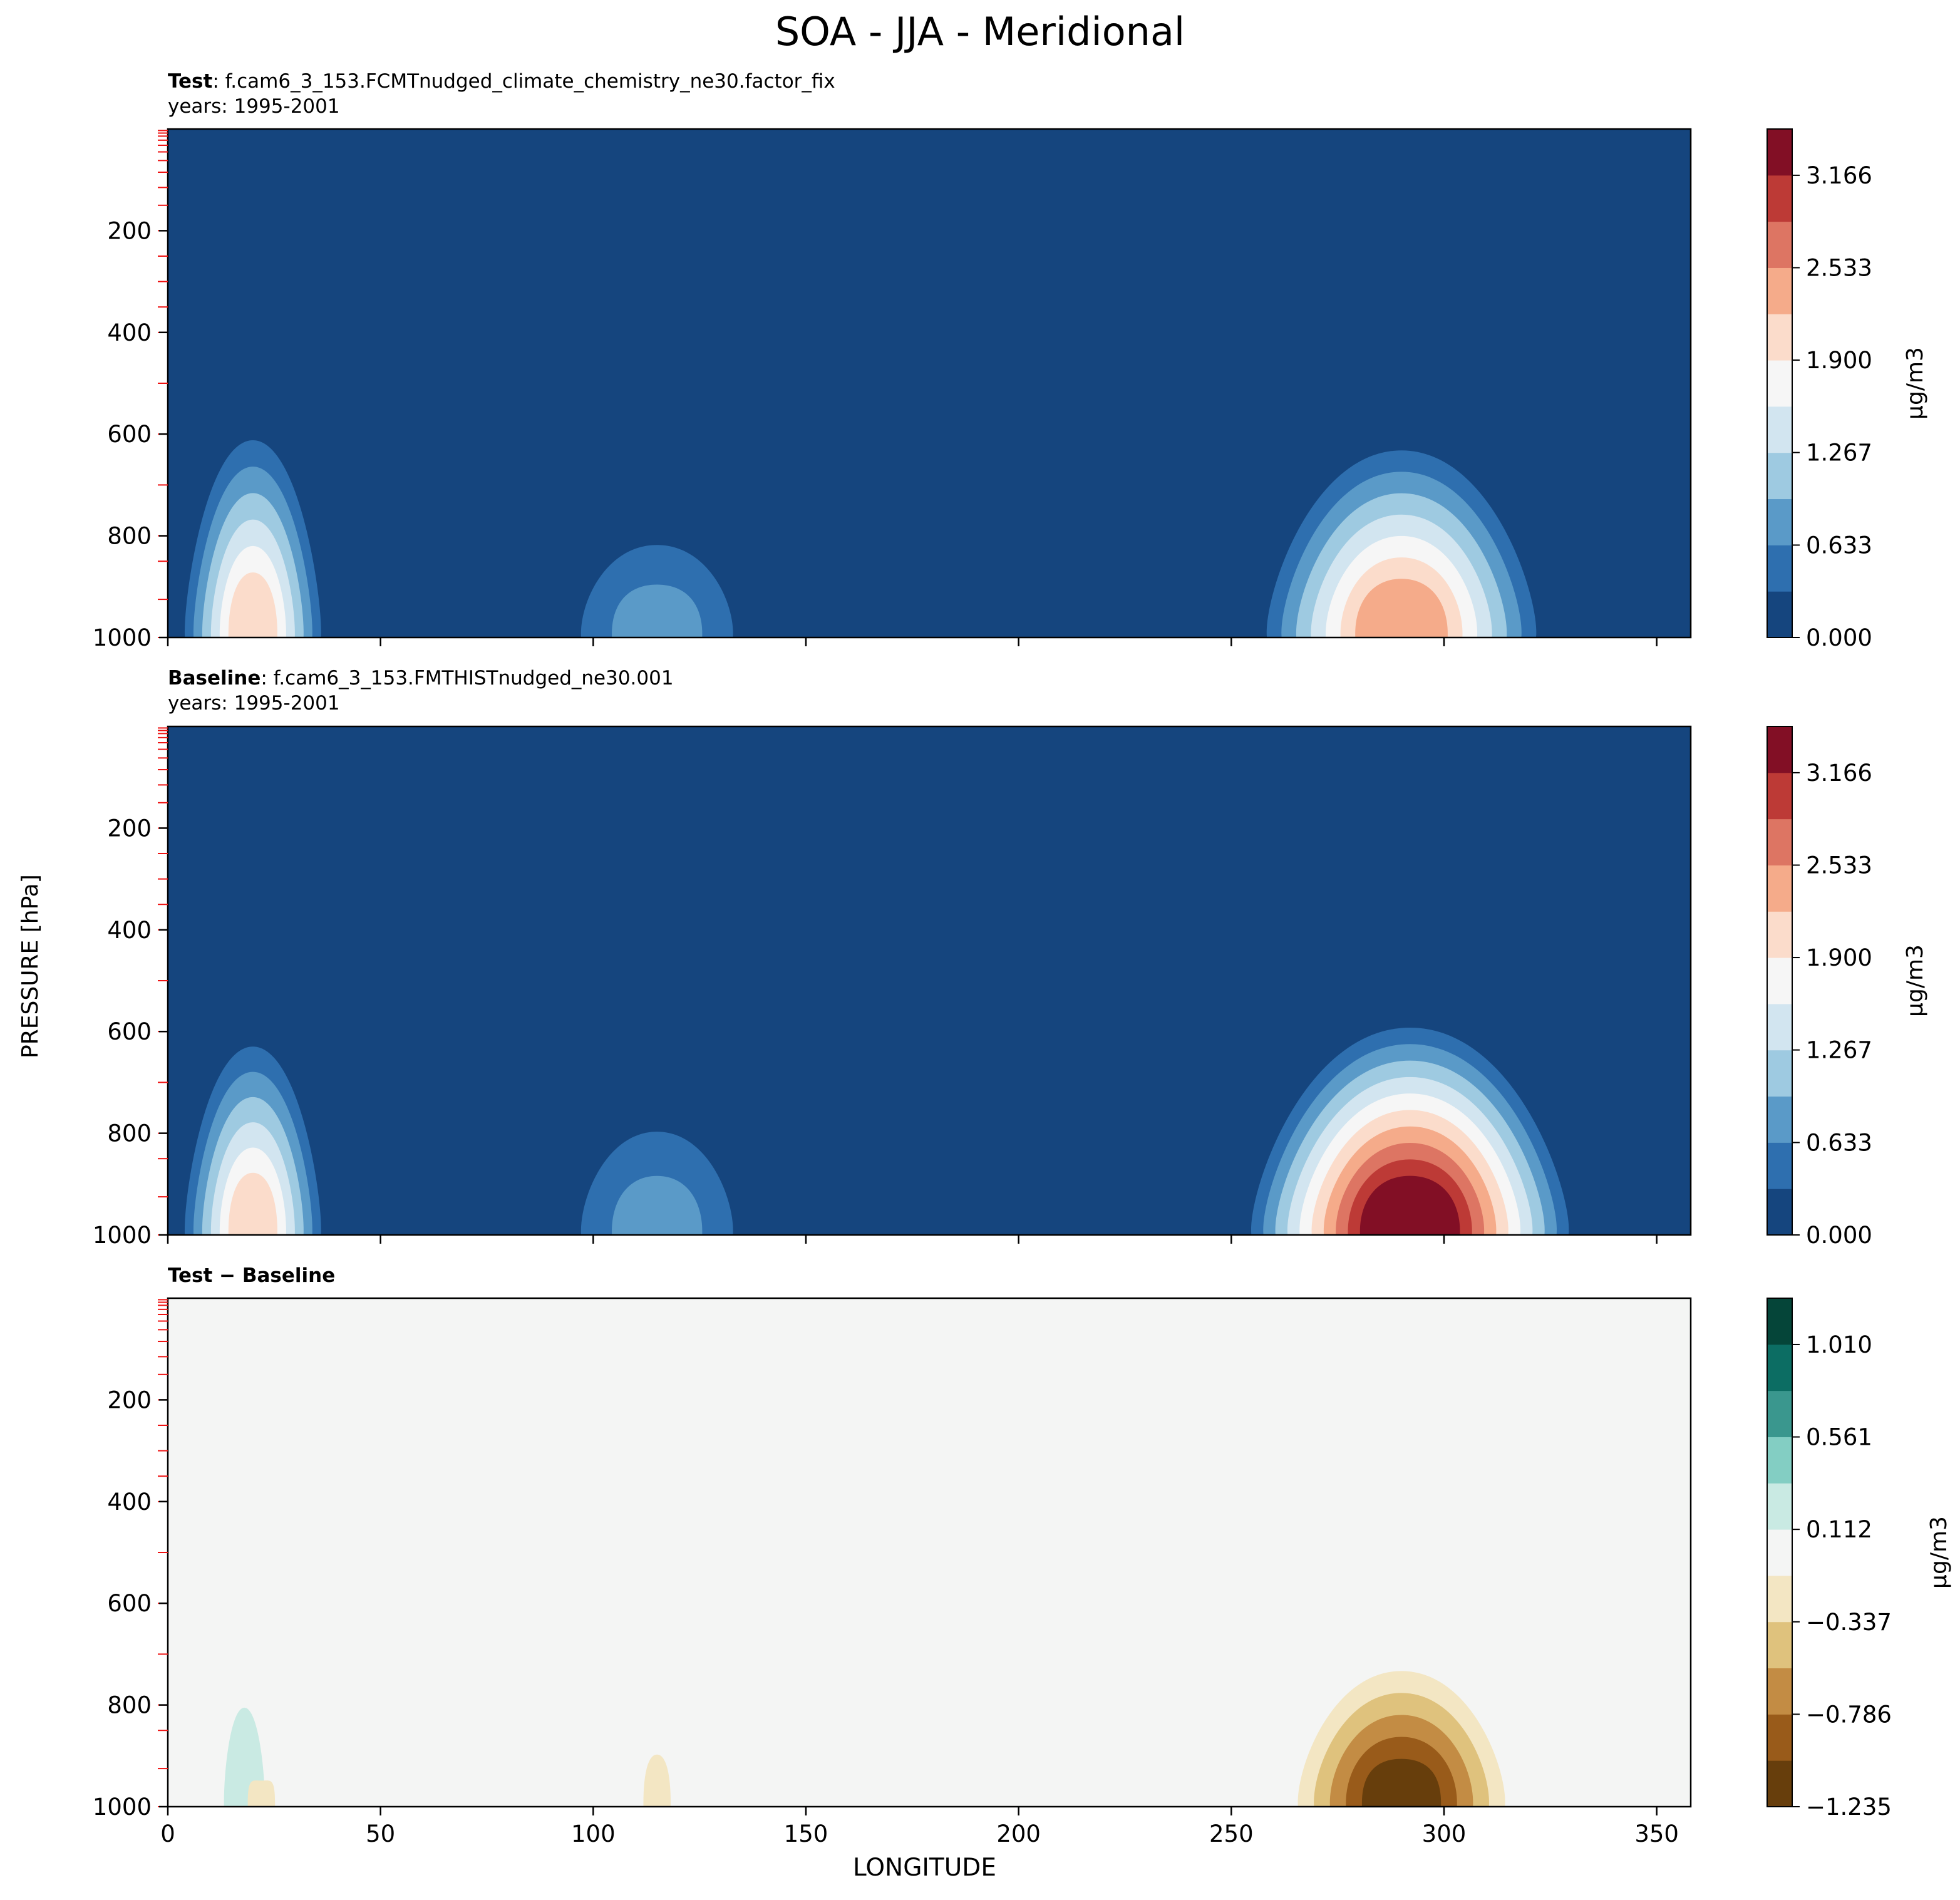 Image resolution: width=1960 pixels, height=1900 pixels. What do you see at coordinates (1444, 1833) in the screenshot?
I see `panel-3-xtick-label-7: 300` at bounding box center [1444, 1833].